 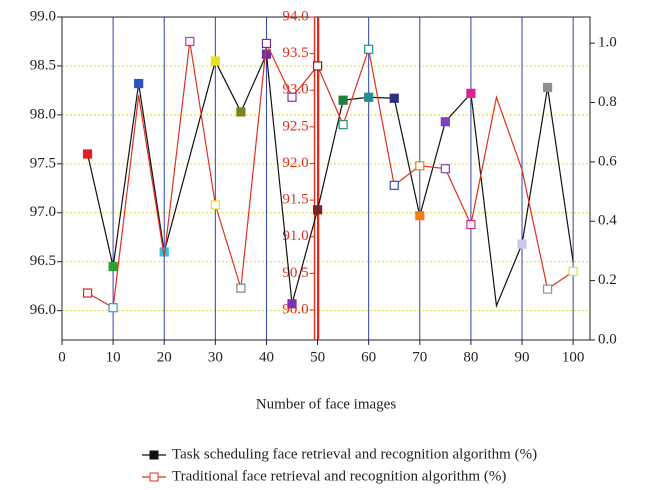 I want to click on x-tick-label: 60, so click(x=368, y=357).